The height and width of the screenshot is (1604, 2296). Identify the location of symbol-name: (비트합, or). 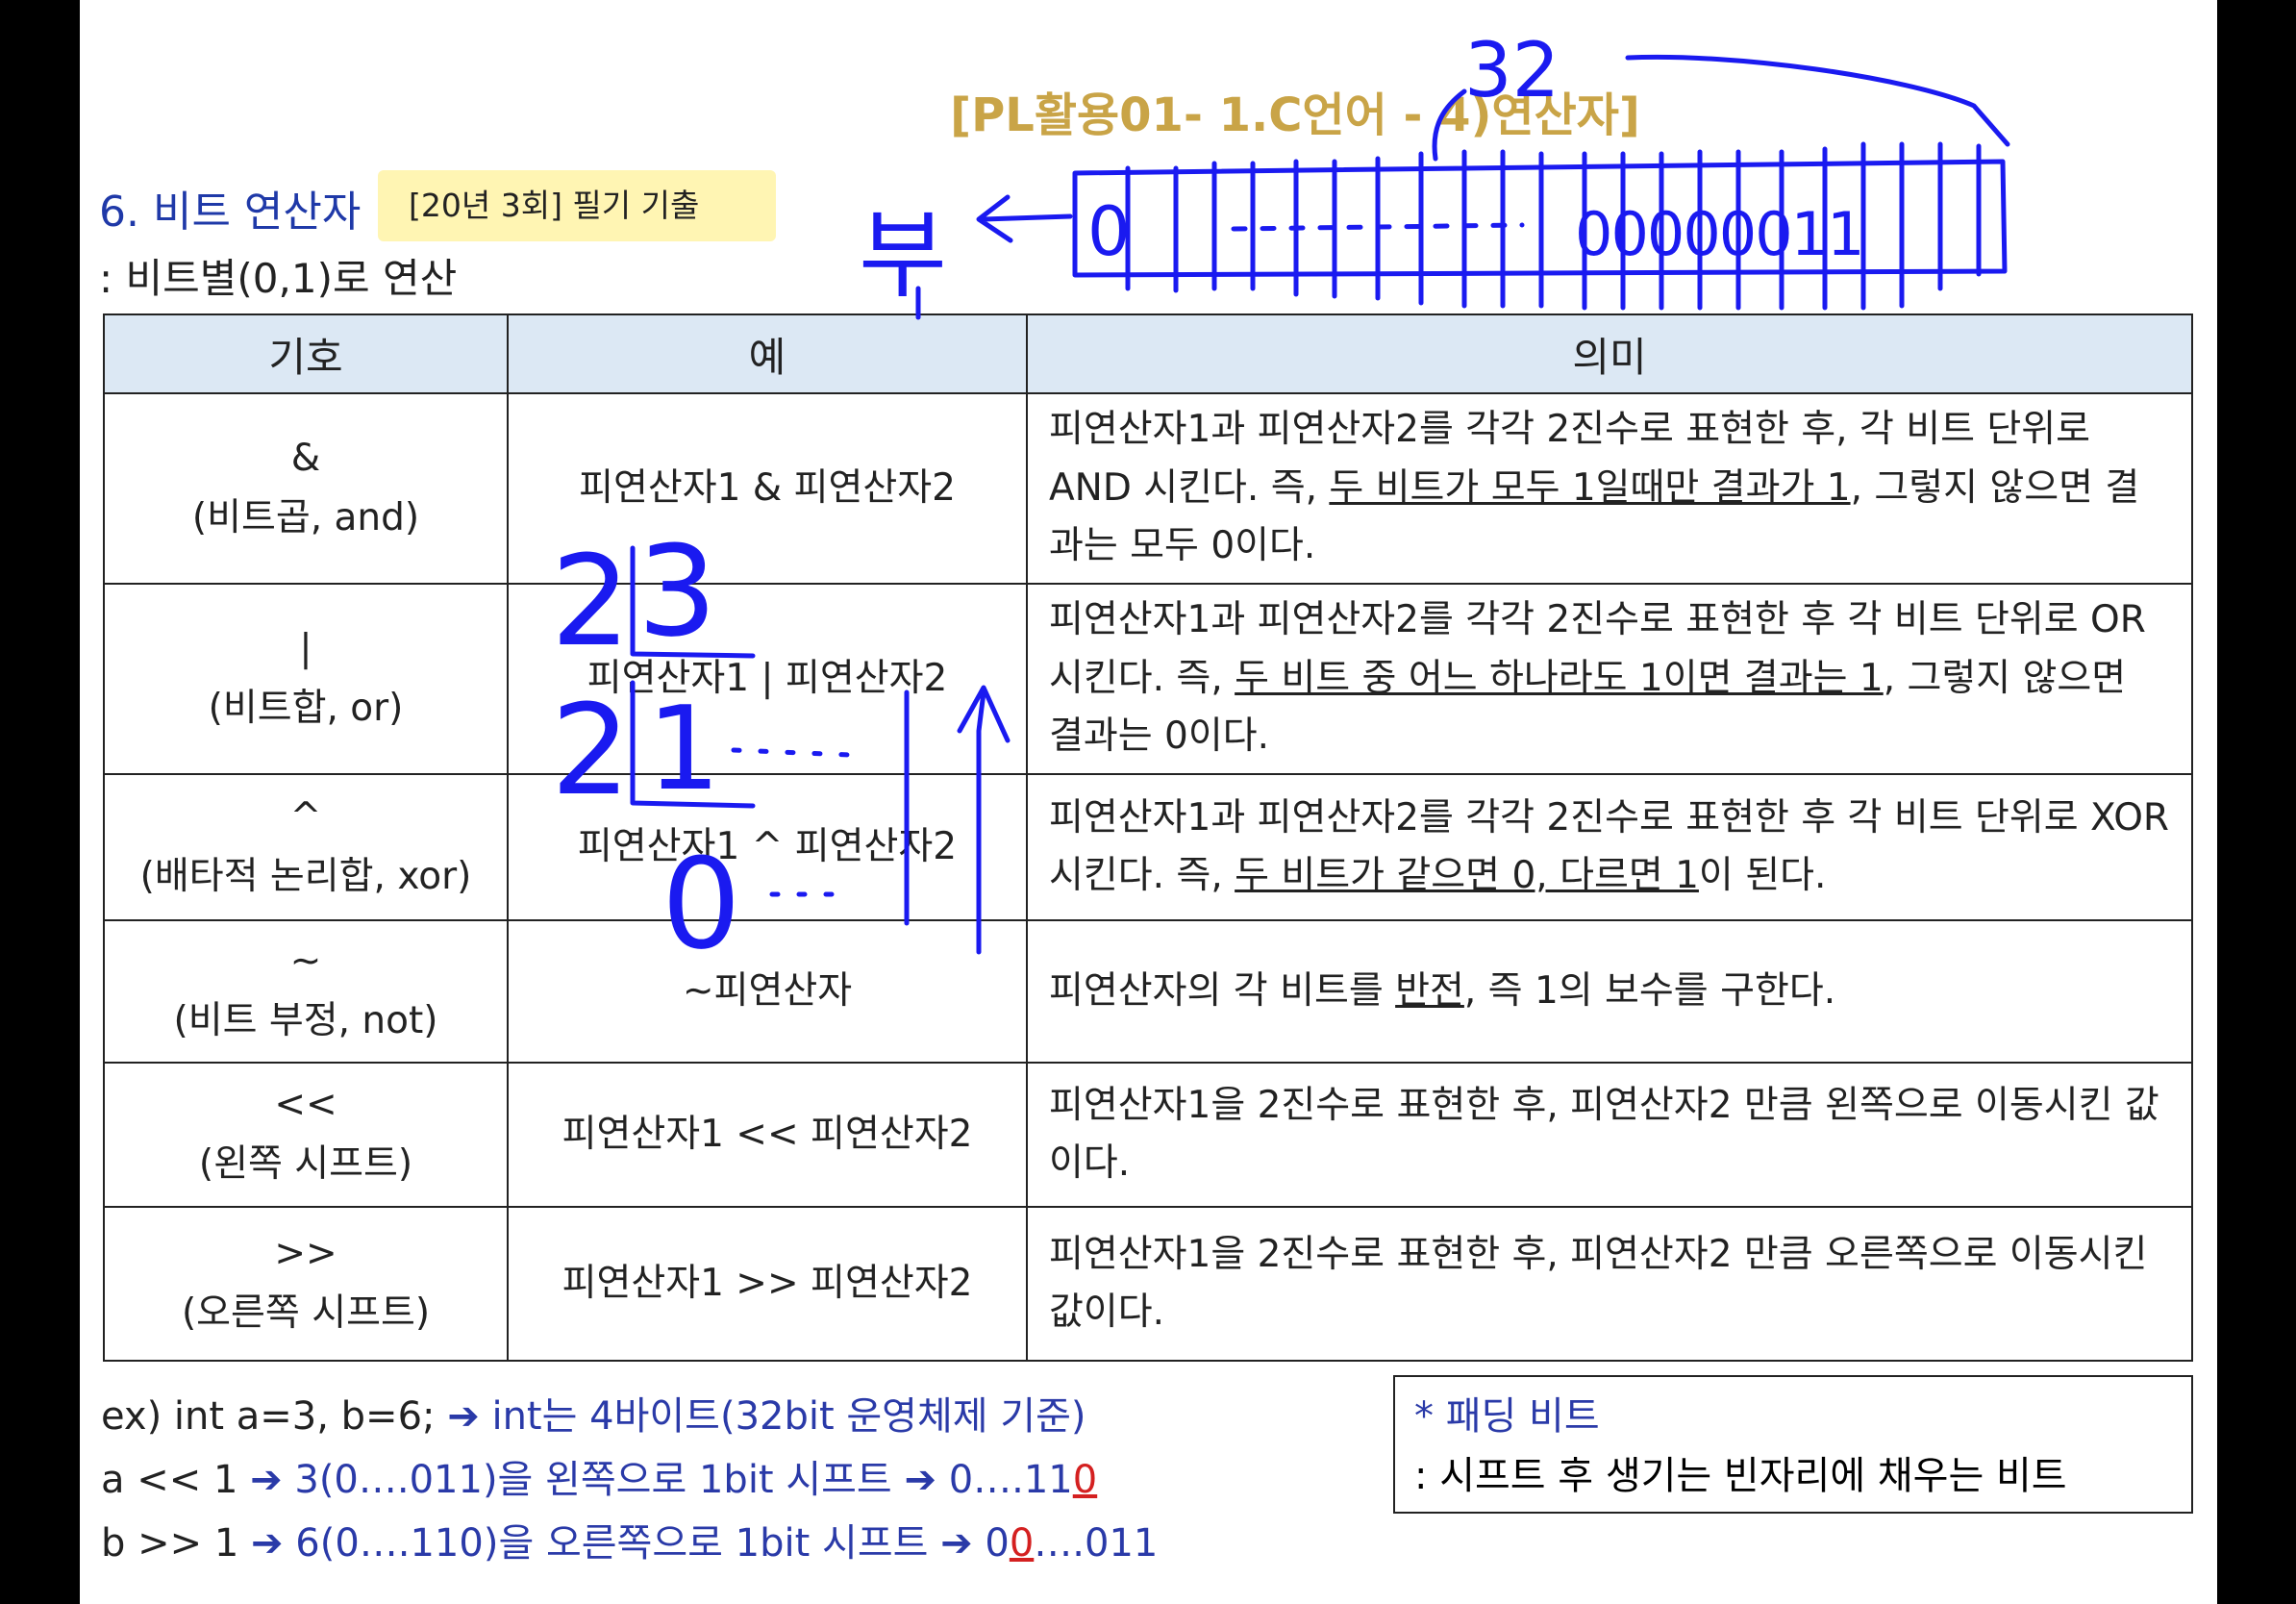
(306, 708).